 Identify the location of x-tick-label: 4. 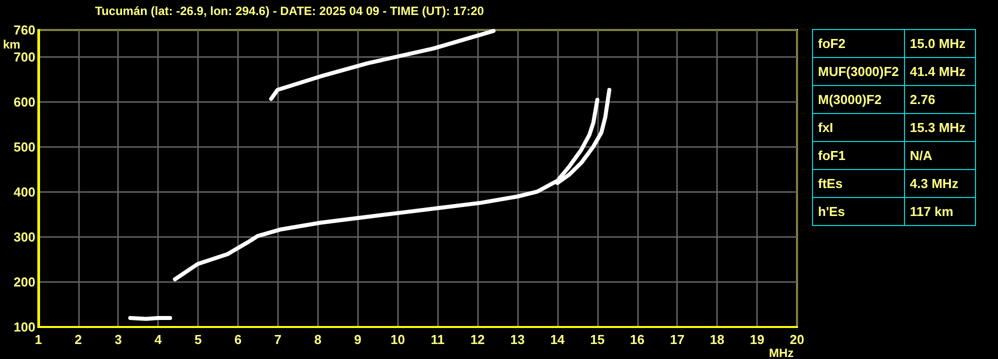
(158, 339).